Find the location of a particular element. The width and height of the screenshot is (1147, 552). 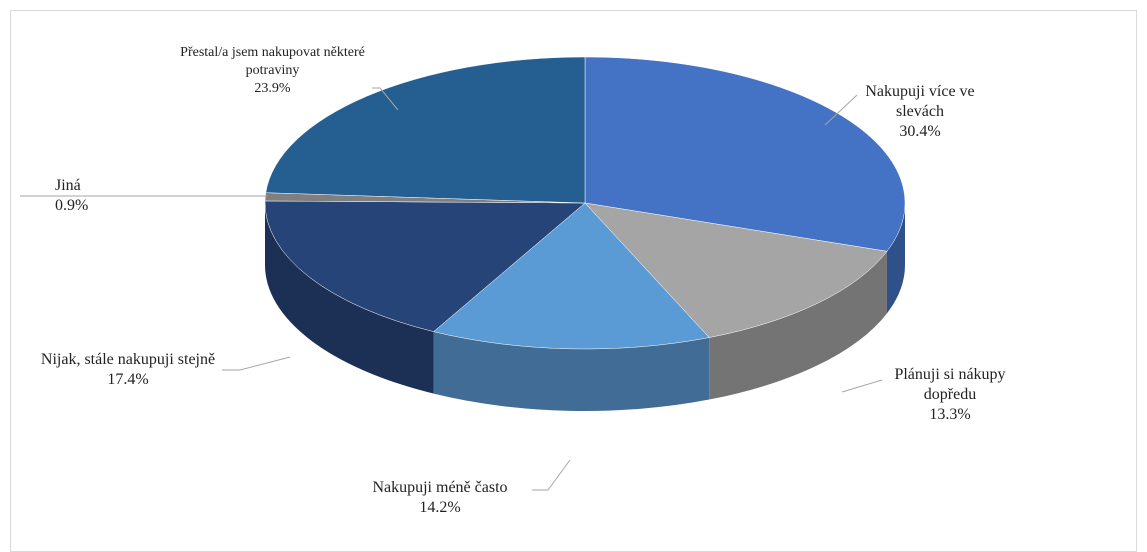

slice-label: Jiná 0.9% is located at coordinates (72, 195).